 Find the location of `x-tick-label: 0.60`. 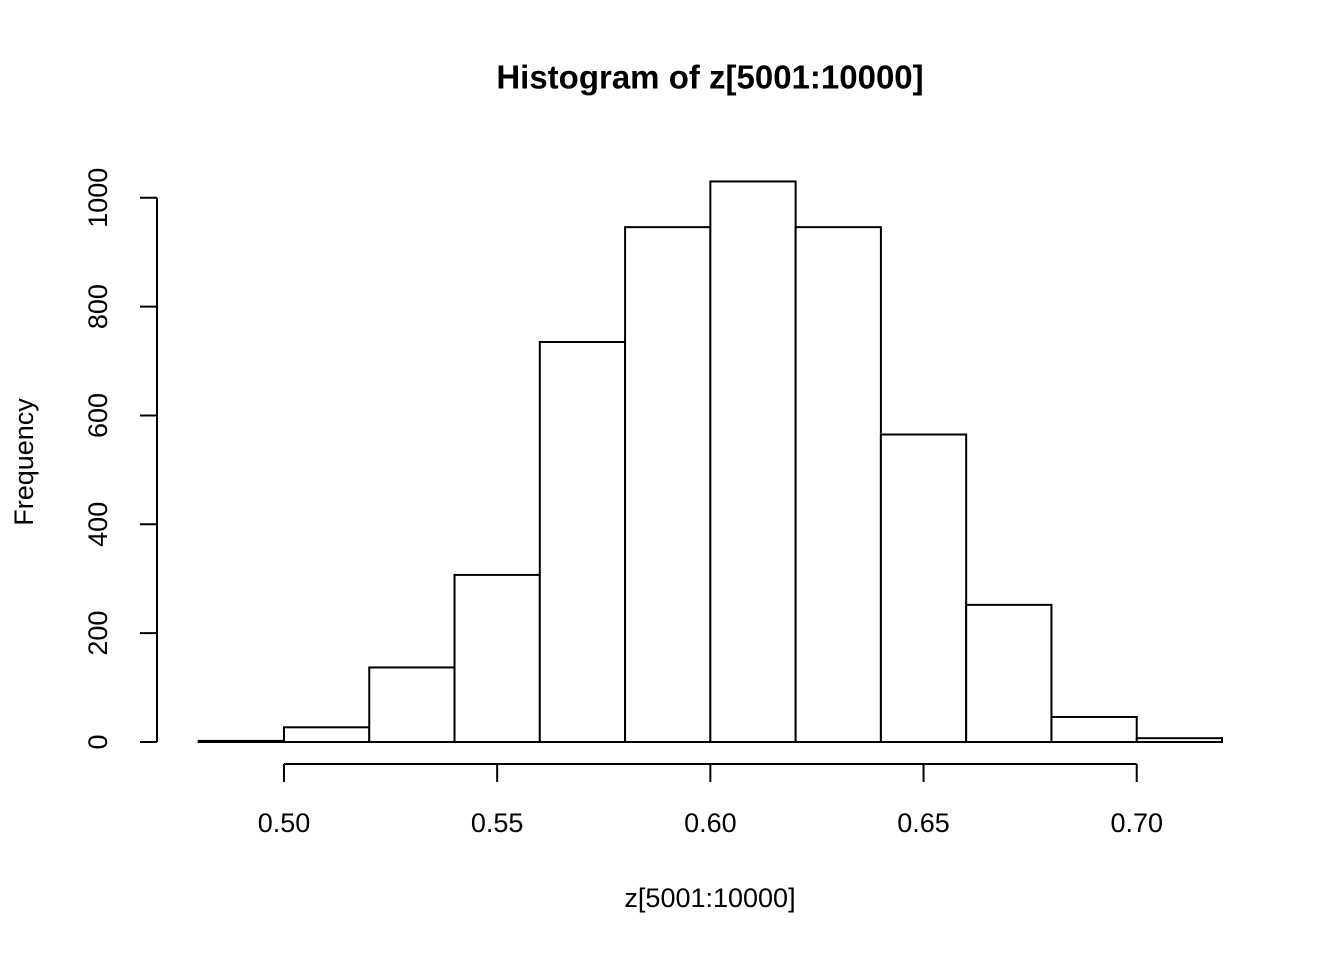

x-tick-label: 0.60 is located at coordinates (710, 823).